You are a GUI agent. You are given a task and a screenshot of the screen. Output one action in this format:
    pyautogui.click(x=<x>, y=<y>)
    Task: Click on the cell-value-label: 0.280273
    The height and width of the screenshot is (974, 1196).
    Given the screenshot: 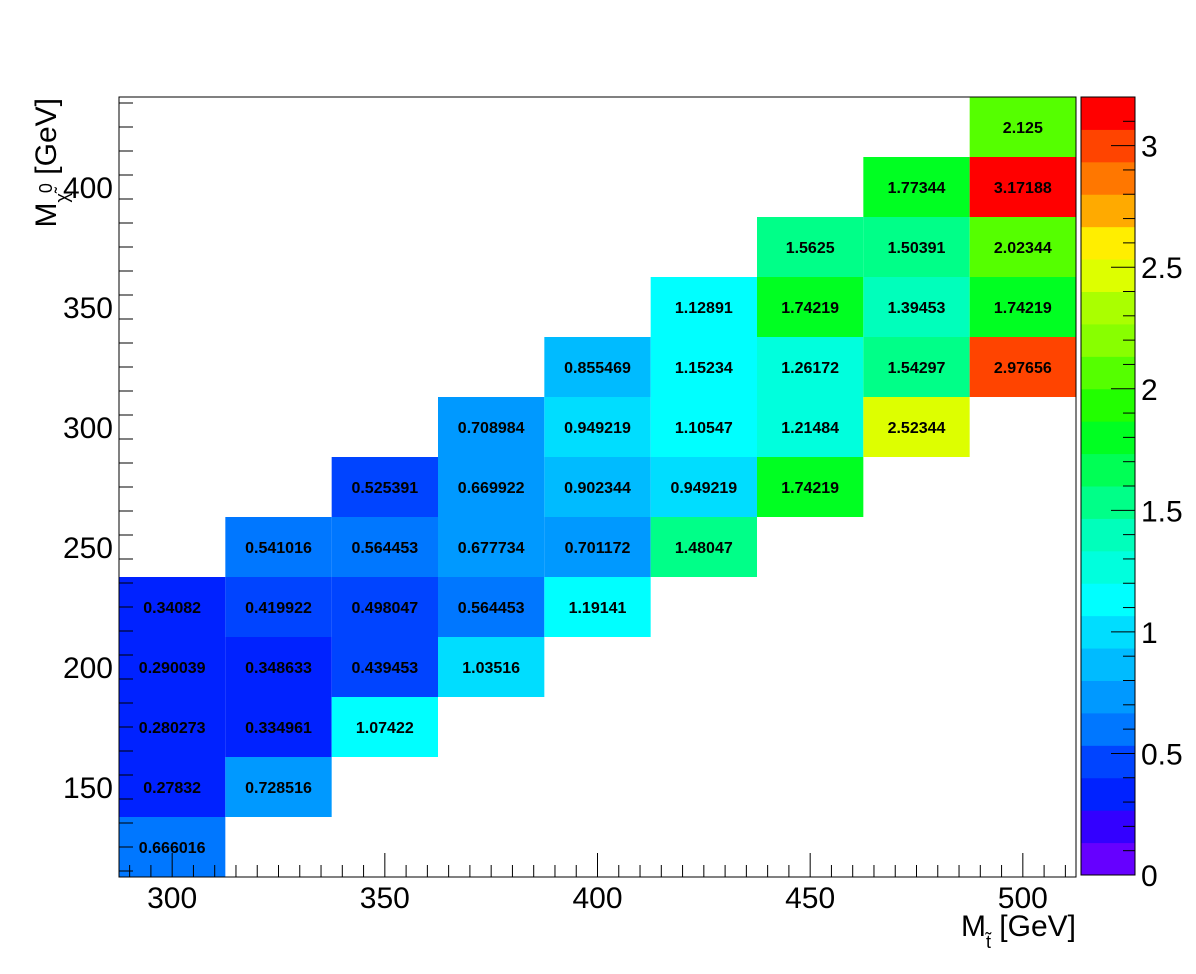 What is the action you would take?
    pyautogui.click(x=172, y=728)
    